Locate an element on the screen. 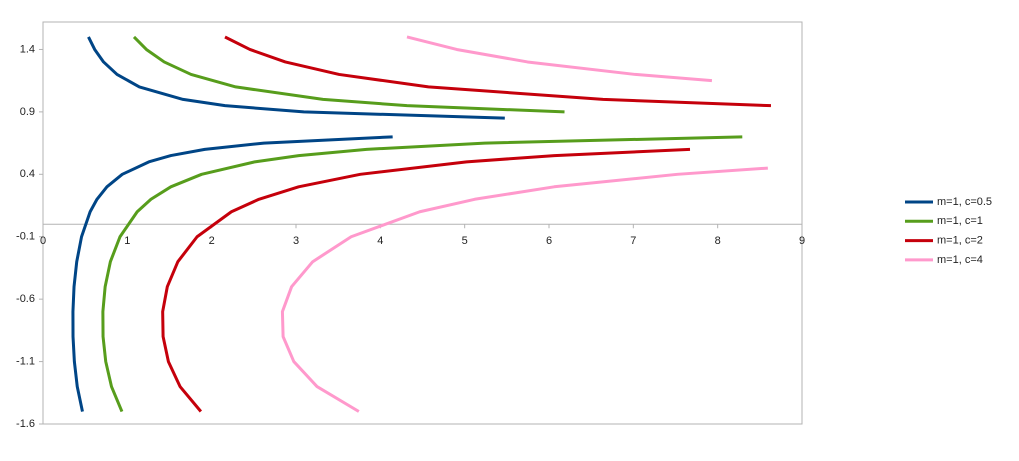  y-tick-label: -0.6 is located at coordinates (25, 299).